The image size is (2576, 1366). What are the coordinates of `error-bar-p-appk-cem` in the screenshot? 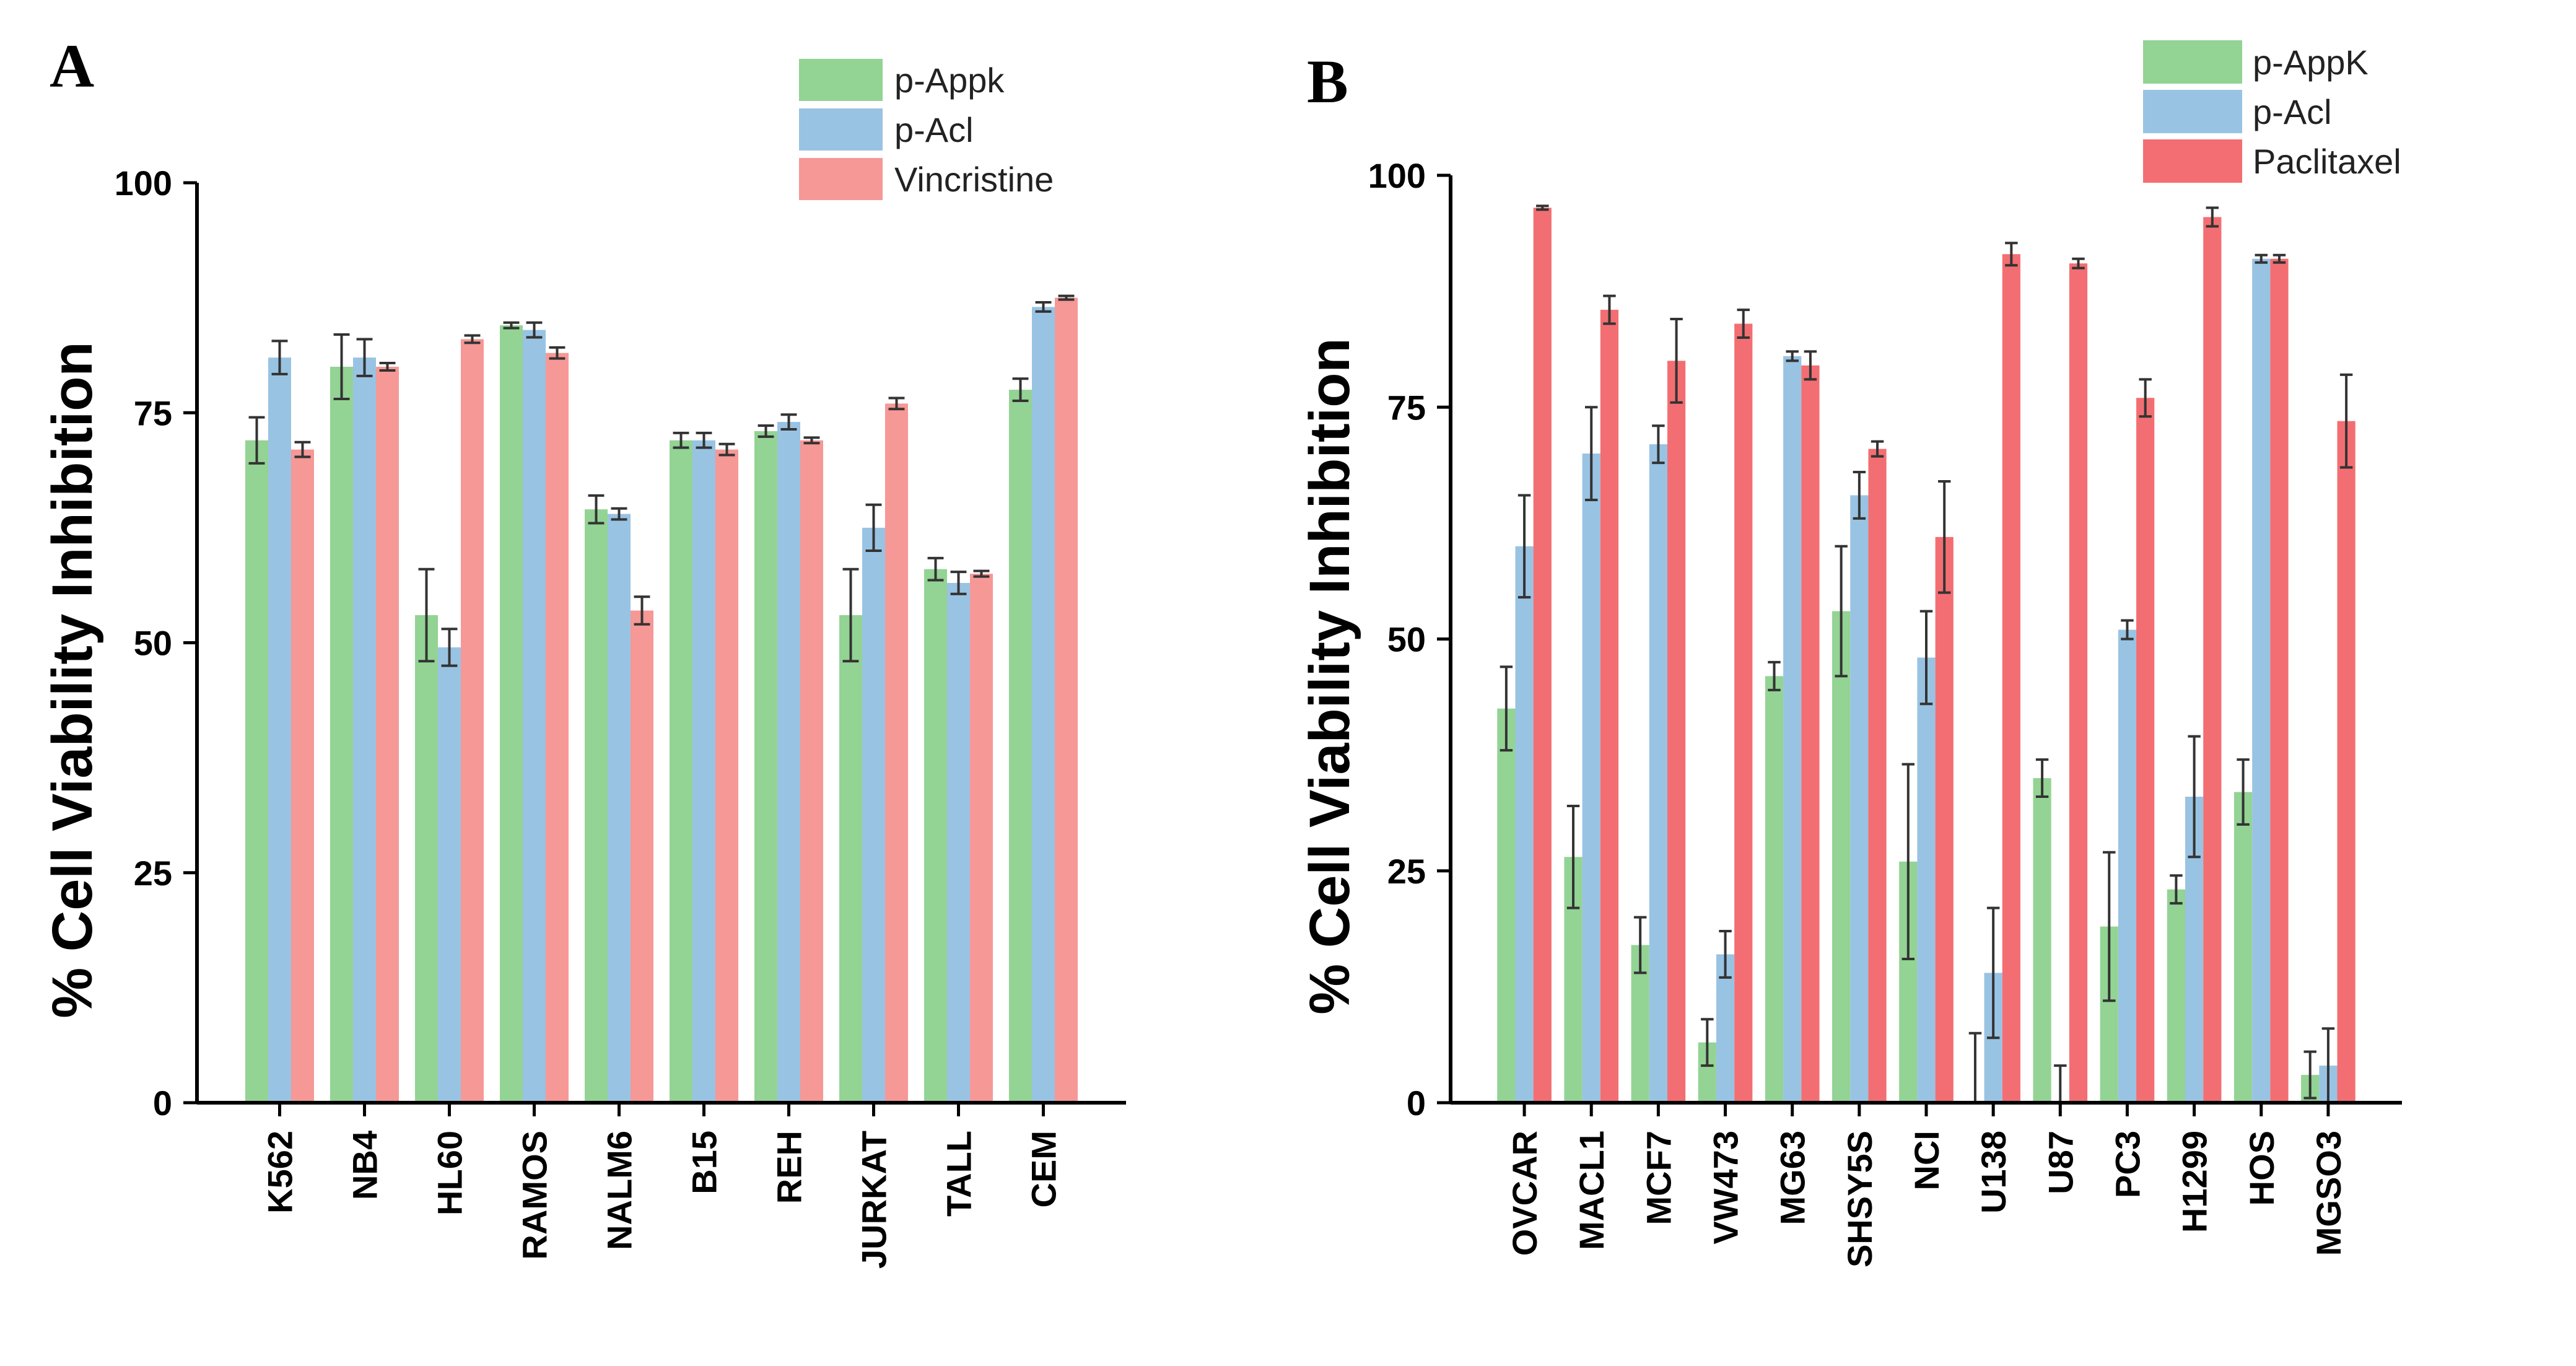 It's located at (1020, 390).